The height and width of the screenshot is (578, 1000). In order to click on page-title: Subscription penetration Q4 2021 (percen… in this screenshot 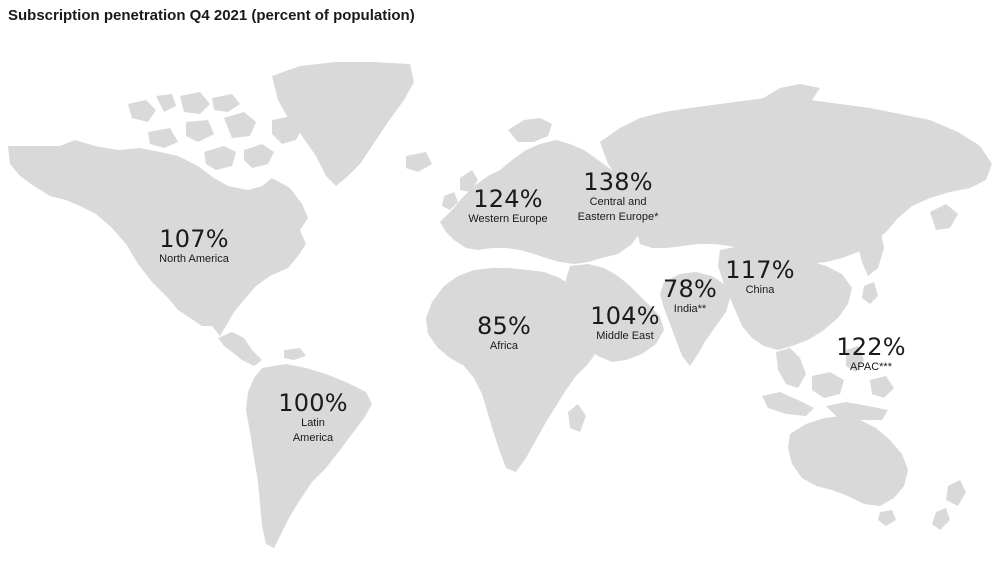, I will do `click(211, 15)`.